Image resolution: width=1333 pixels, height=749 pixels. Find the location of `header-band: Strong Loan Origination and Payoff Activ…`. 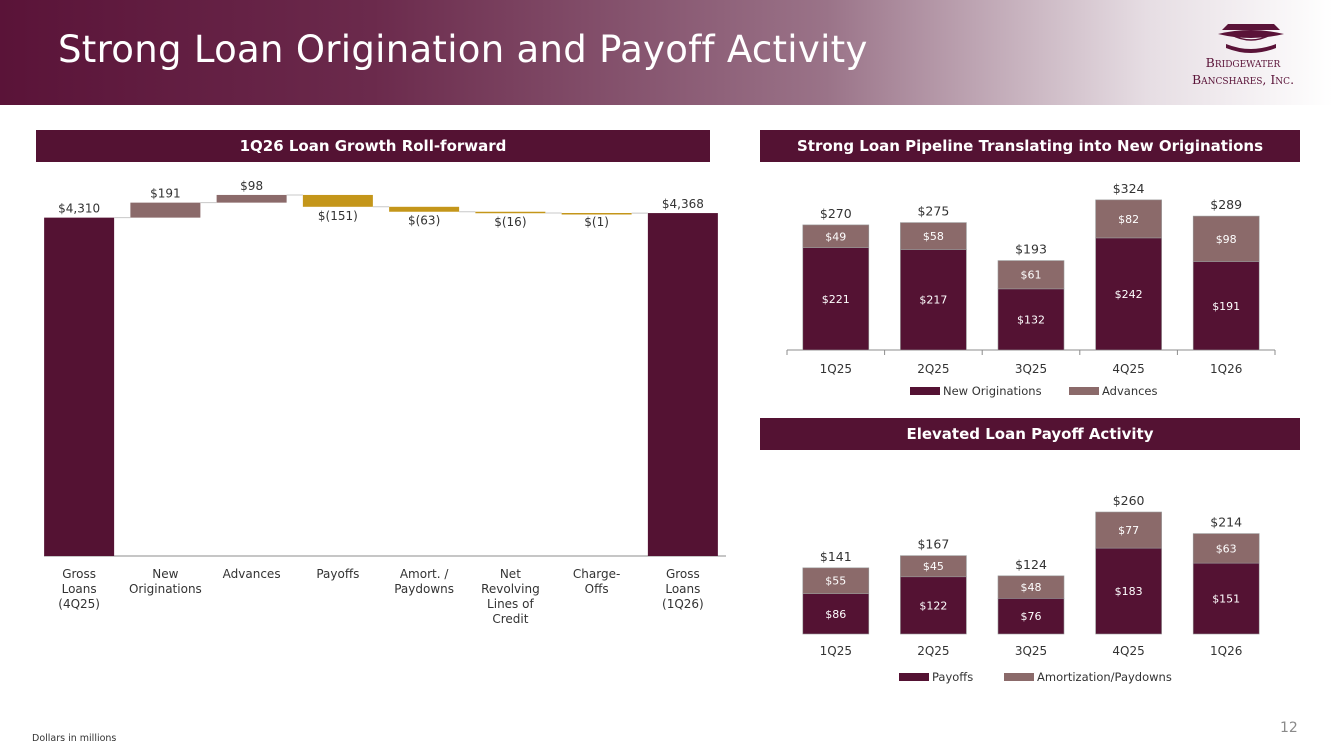

header-band: Strong Loan Origination and Payoff Activ… is located at coordinates (666, 52).